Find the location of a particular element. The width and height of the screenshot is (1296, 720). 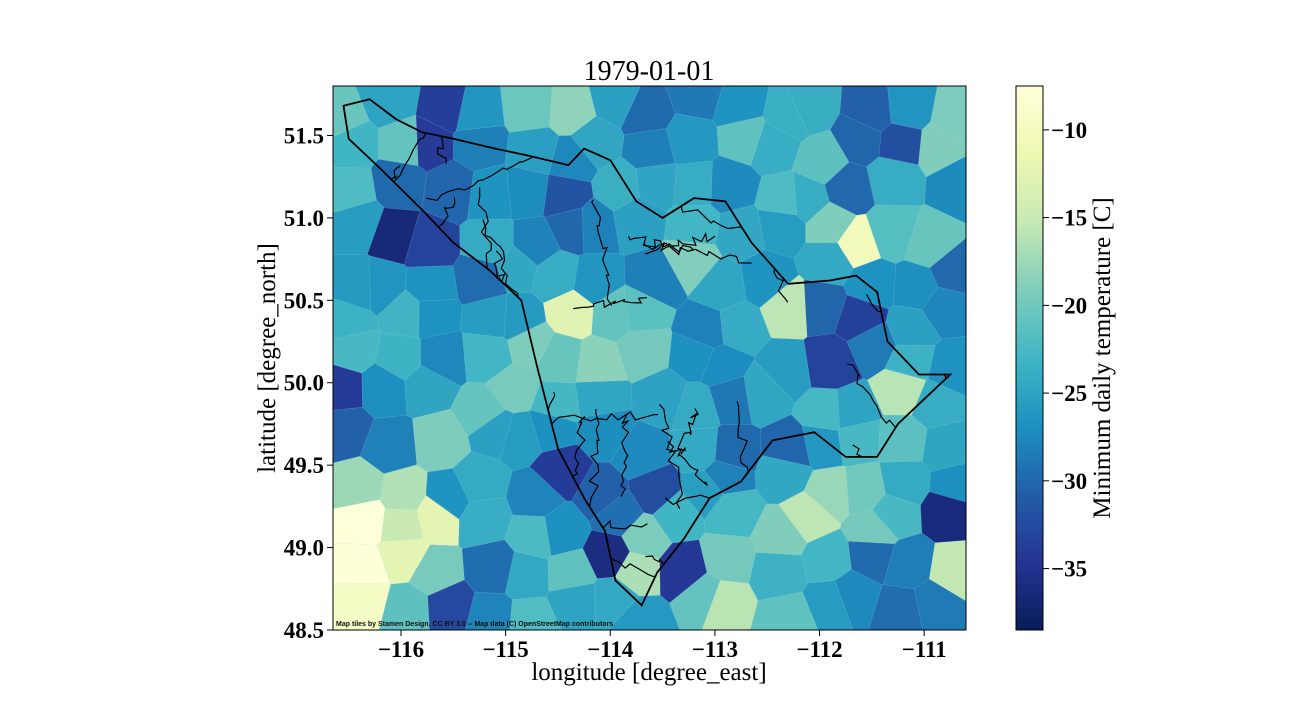

y-axis: 48.5 49.0 49.5 50.0 50.5 51.0 51.5 is located at coordinates (308, 383).